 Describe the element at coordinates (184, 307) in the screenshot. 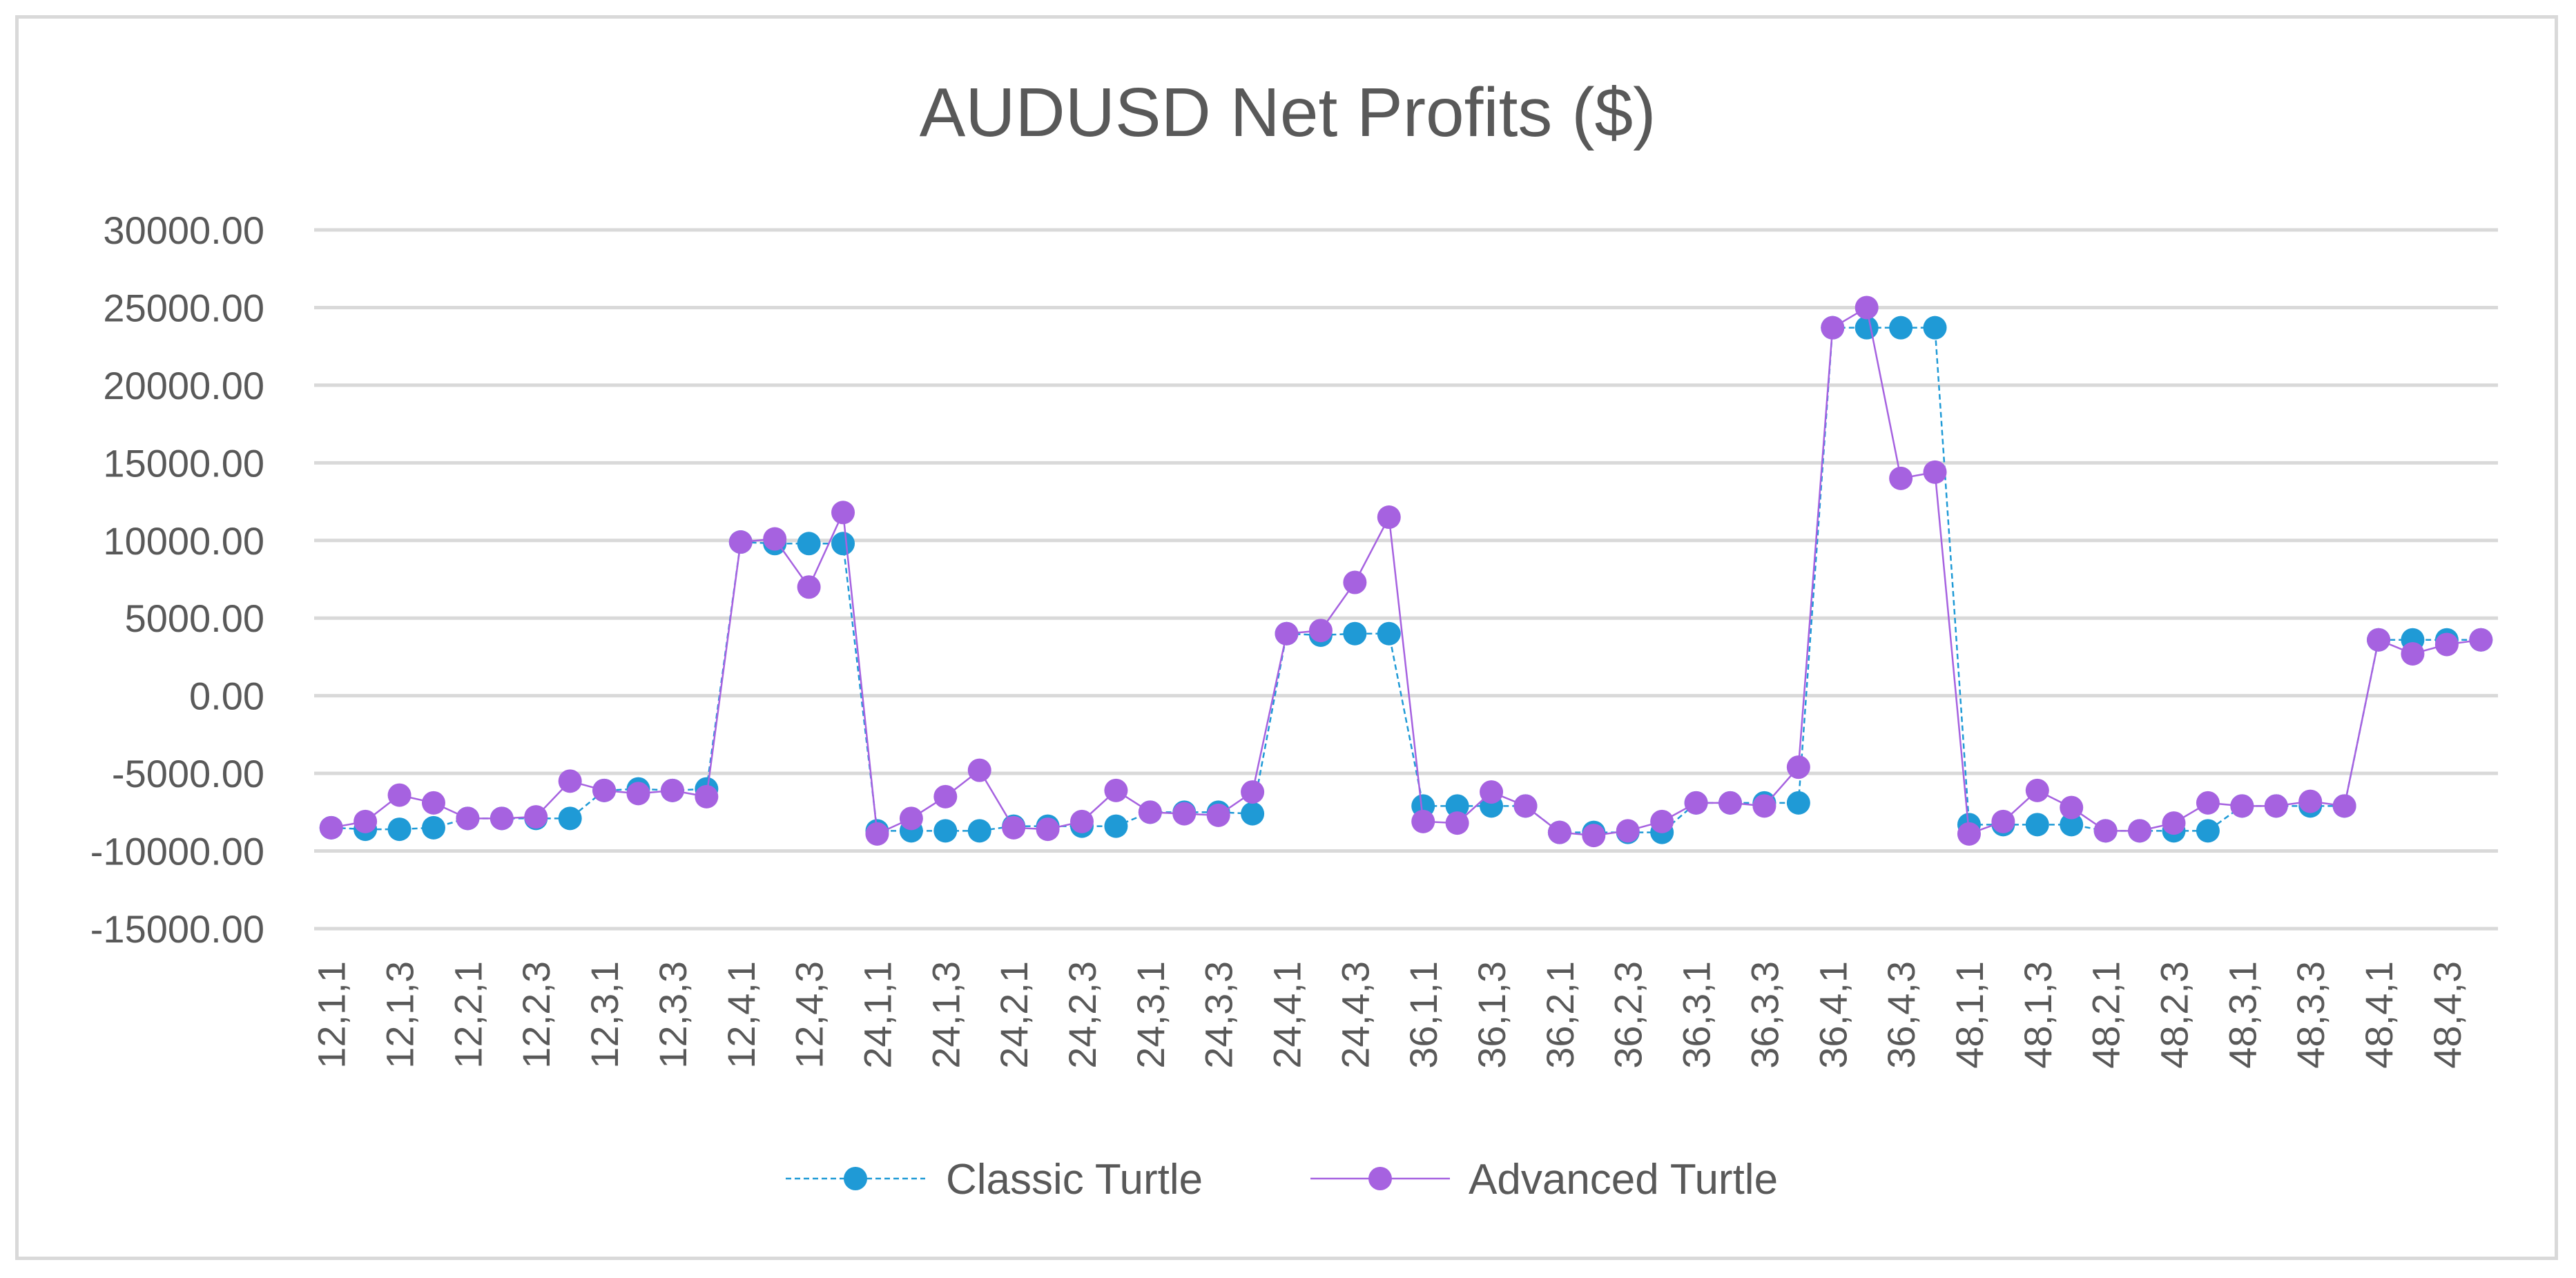

I see `y-tick-label: 25000.00` at that location.